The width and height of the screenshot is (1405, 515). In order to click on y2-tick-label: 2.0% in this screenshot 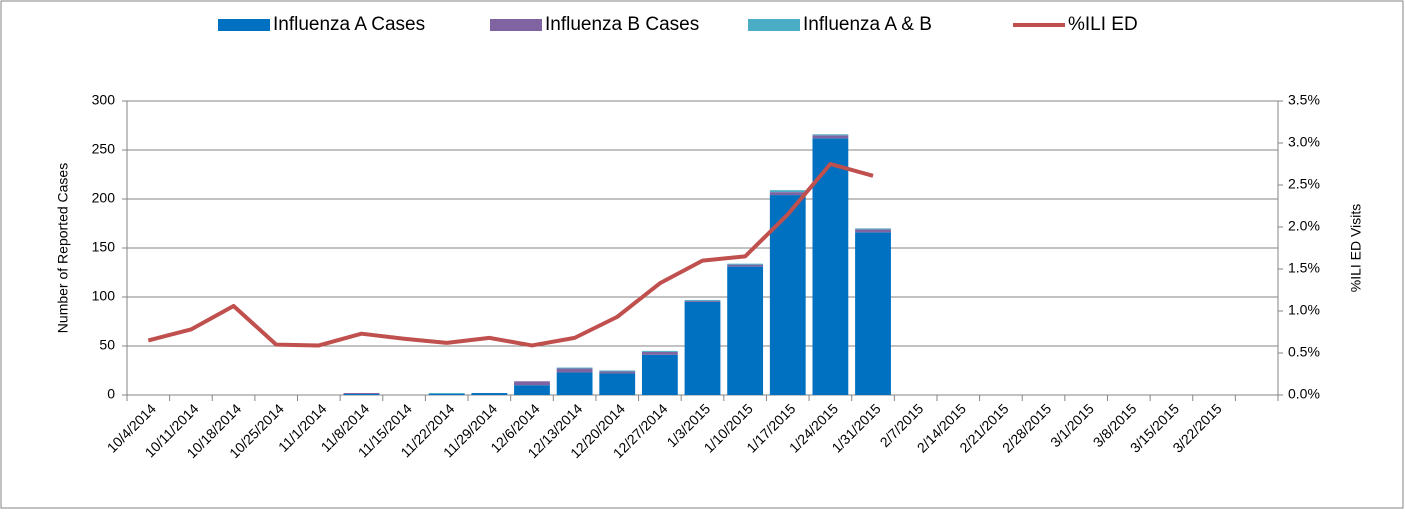, I will do `click(1304, 226)`.